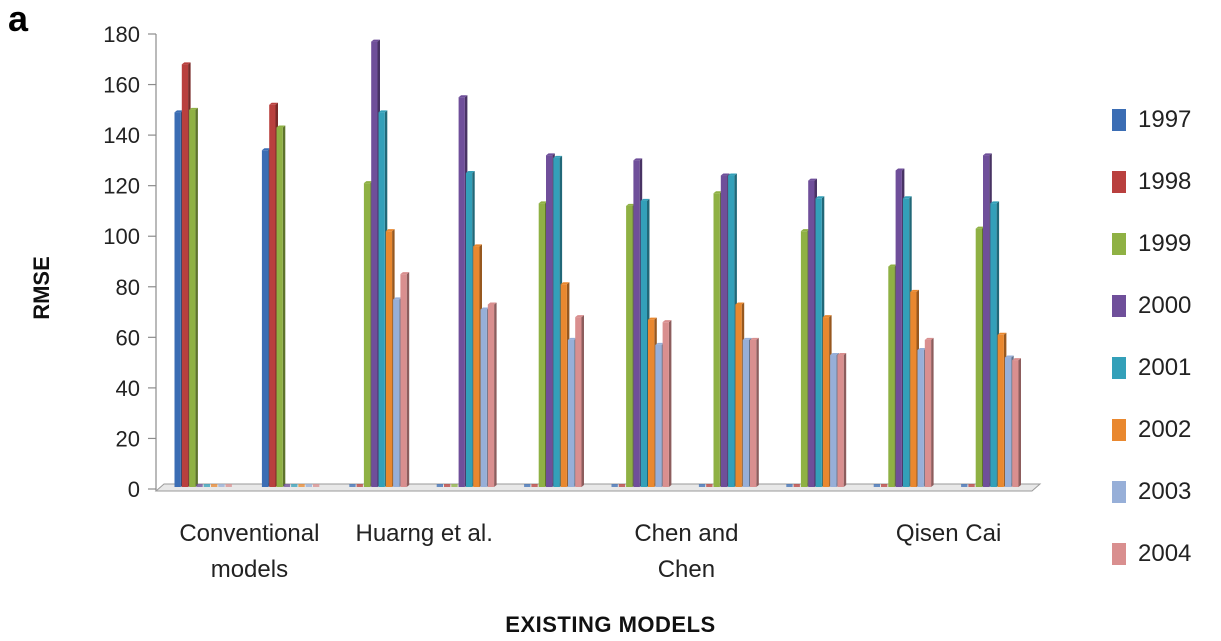 Image resolution: width=1221 pixels, height=641 pixels. I want to click on legend-item: 1997, so click(1152, 119).